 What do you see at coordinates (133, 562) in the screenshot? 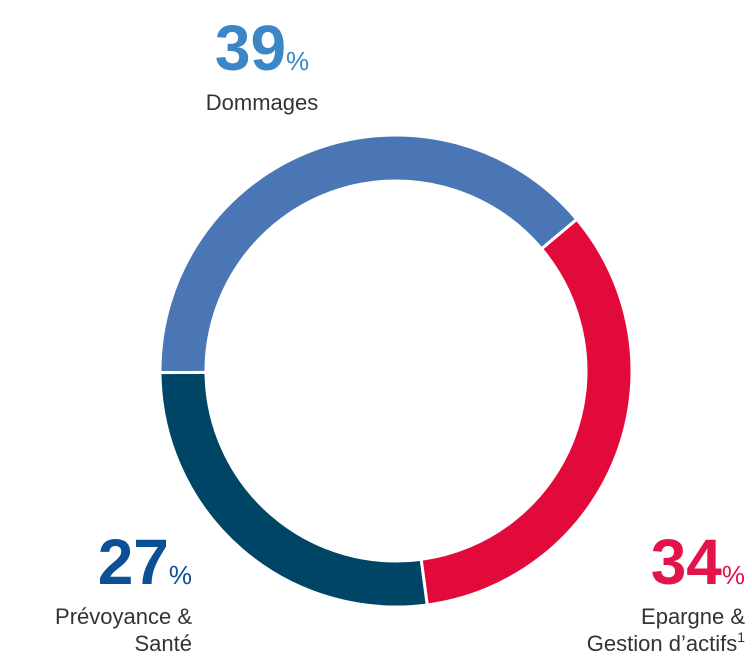
I see `value-number: 27` at bounding box center [133, 562].